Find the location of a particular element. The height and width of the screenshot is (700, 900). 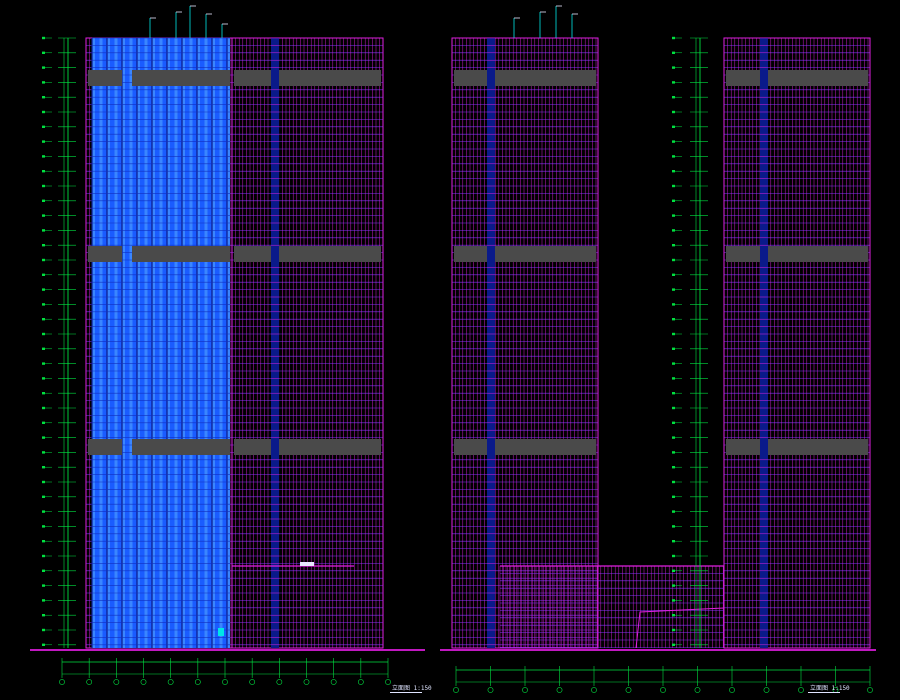

entrance-marker is located at coordinates (221, 632).